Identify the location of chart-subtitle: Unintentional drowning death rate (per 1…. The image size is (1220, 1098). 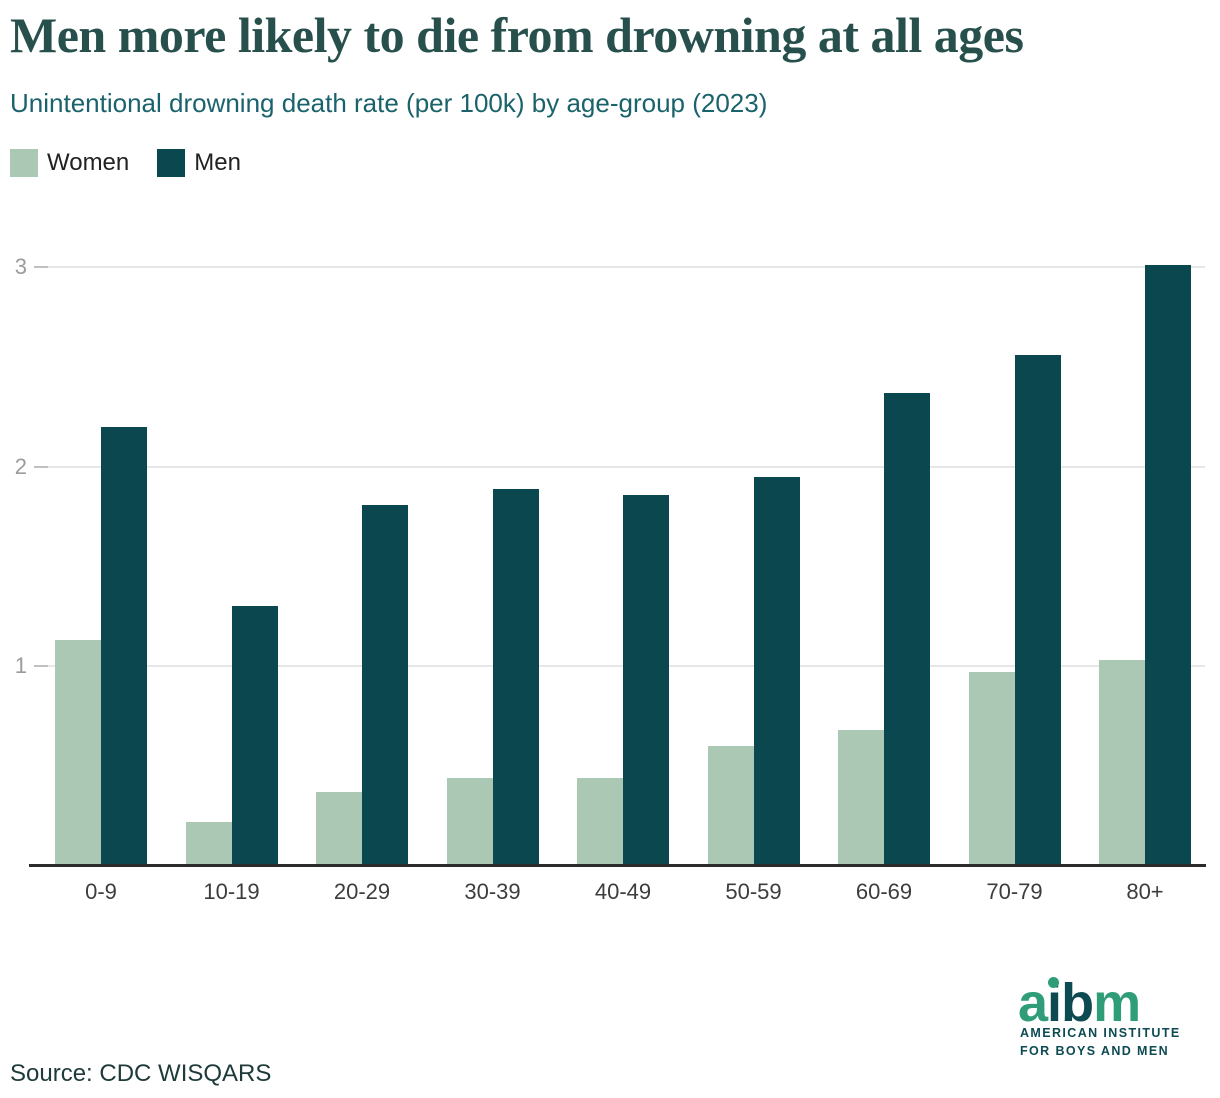
(389, 103).